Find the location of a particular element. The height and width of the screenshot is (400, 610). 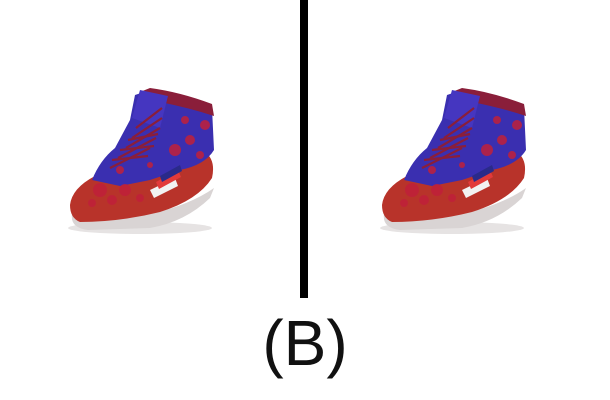

option-label: (B) is located at coordinates (305, 343).